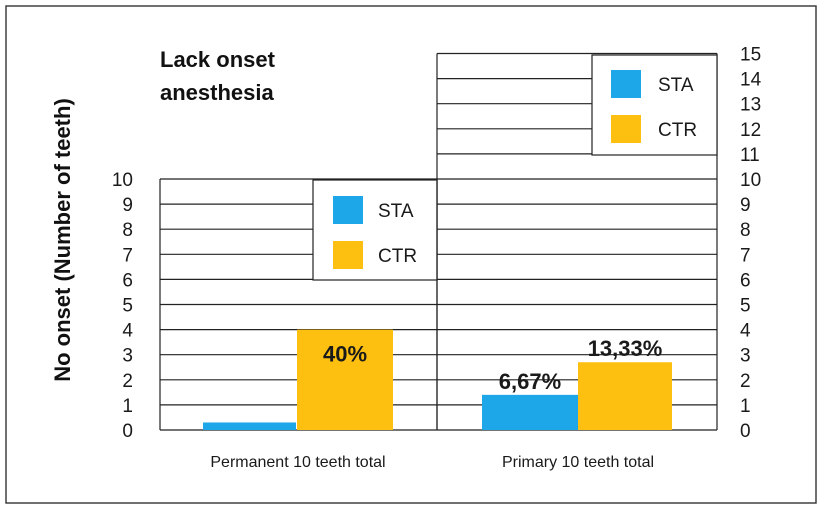 The width and height of the screenshot is (825, 510). Describe the element at coordinates (750, 55) in the screenshot. I see `y-tick-label: 15` at that location.